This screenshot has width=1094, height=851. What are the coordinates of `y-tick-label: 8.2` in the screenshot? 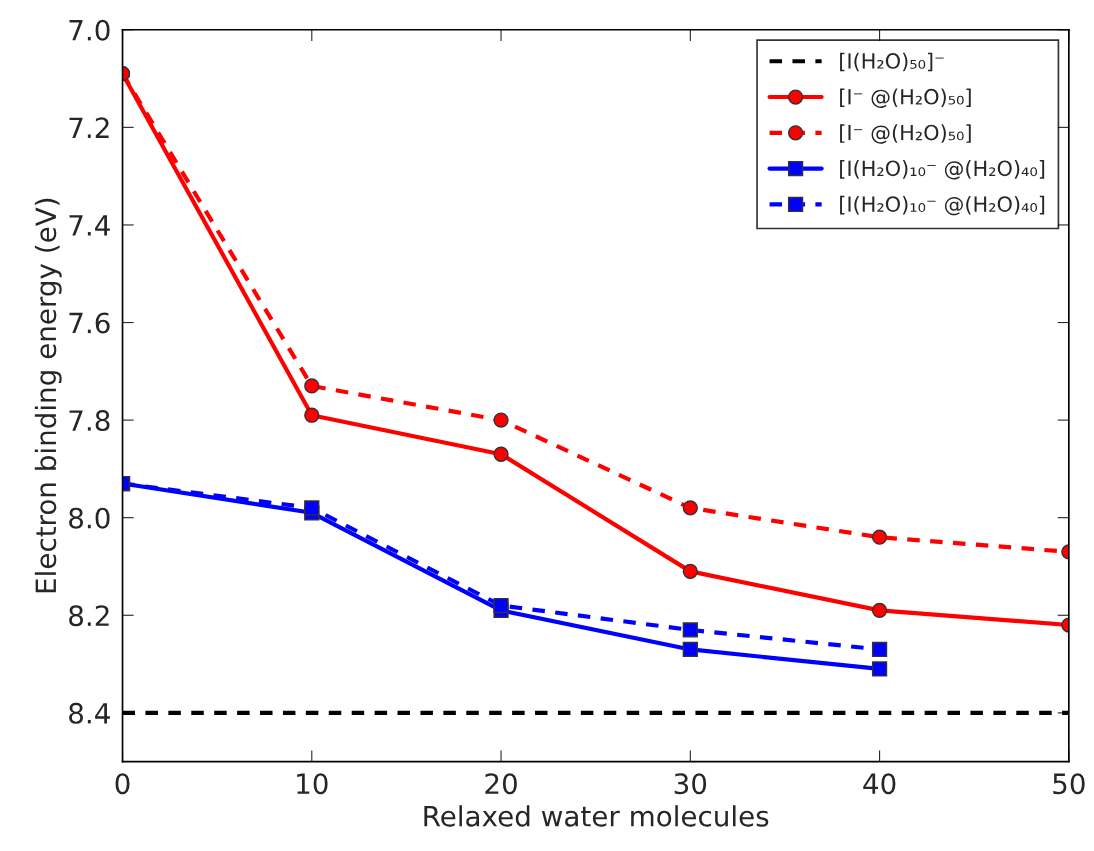 It's located at (89, 616).